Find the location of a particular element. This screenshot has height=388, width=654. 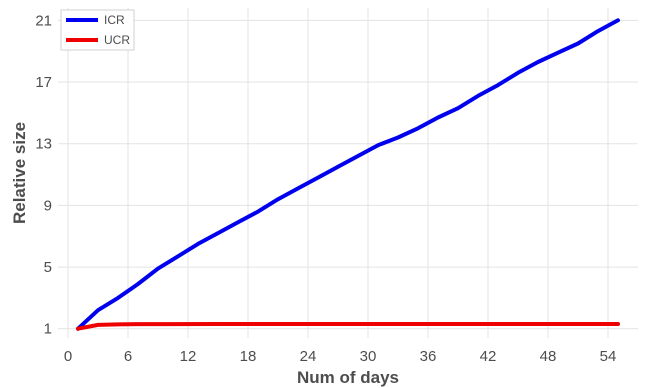

x-tick-label: 0 is located at coordinates (68, 356).